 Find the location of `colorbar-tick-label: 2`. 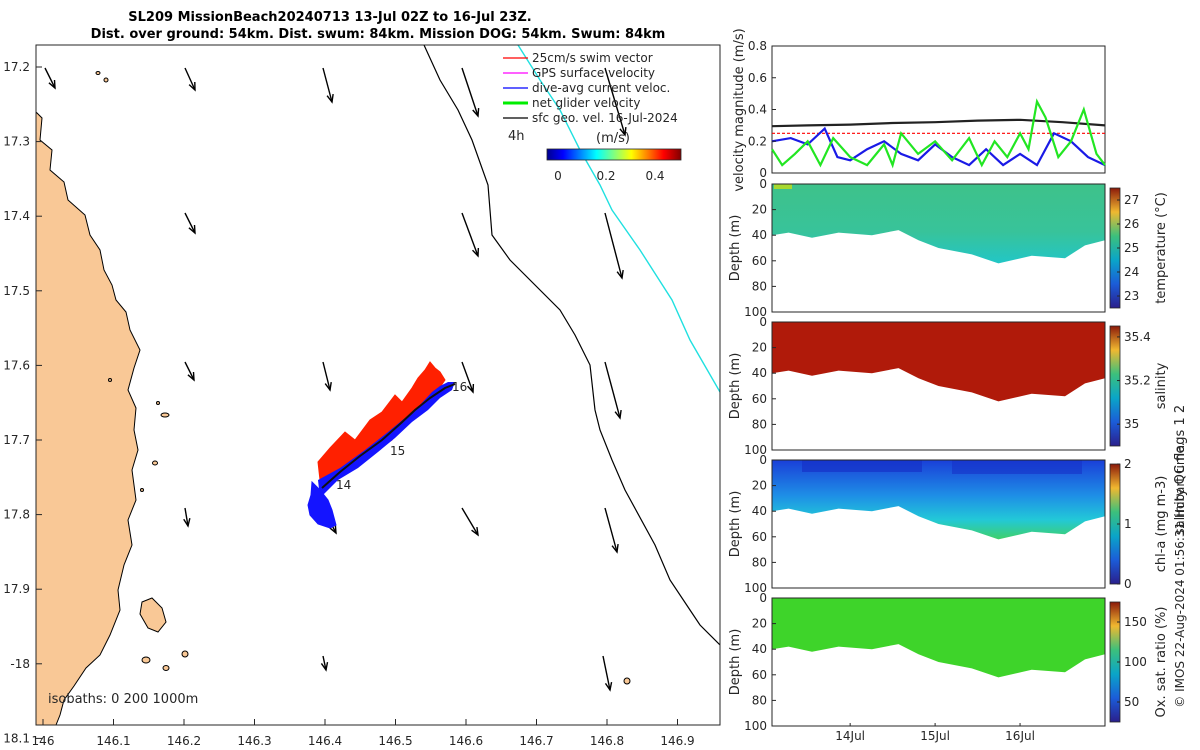

colorbar-tick-label: 2 is located at coordinates (1128, 464).